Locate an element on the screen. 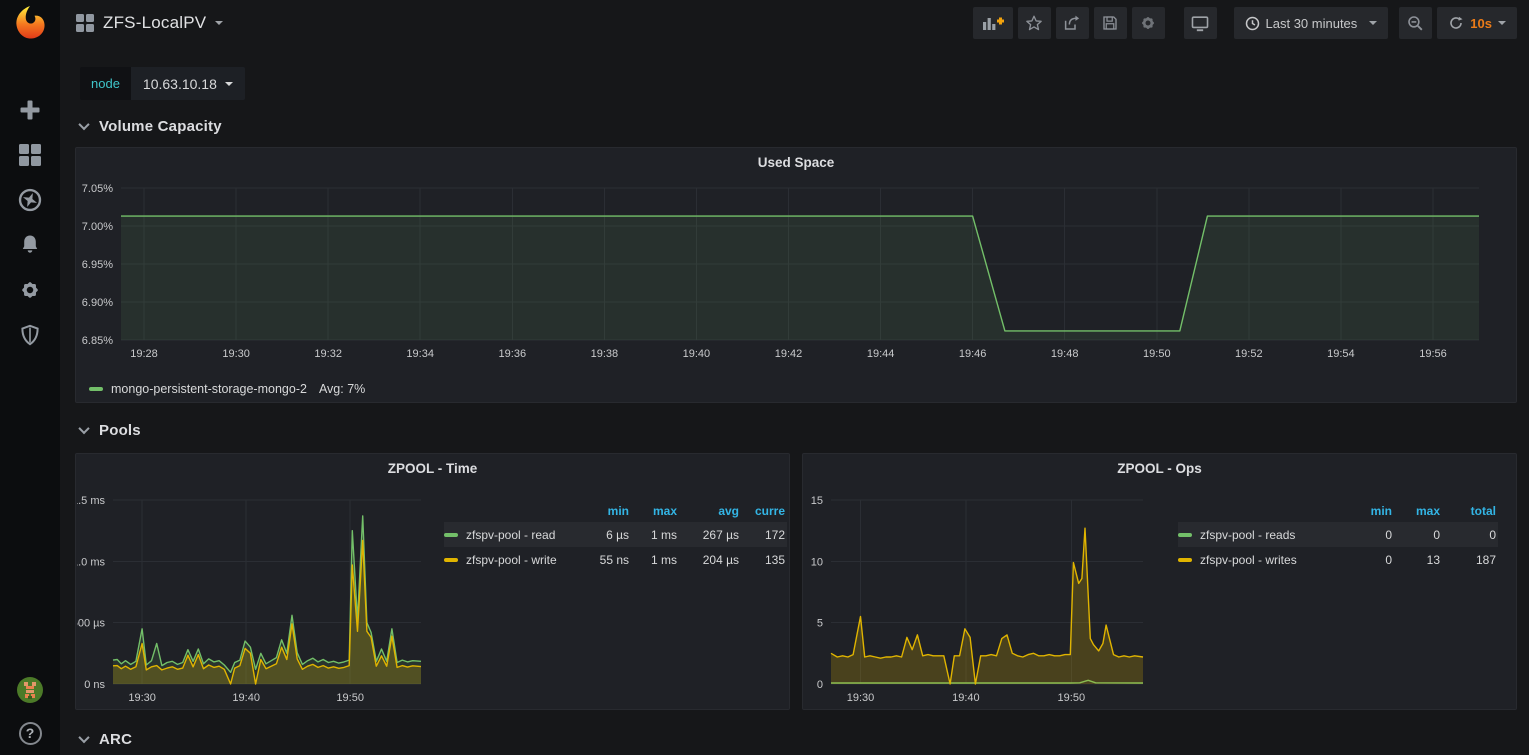 The width and height of the screenshot is (1529, 755). y-tick-label: 6.90% is located at coordinates (97, 303).